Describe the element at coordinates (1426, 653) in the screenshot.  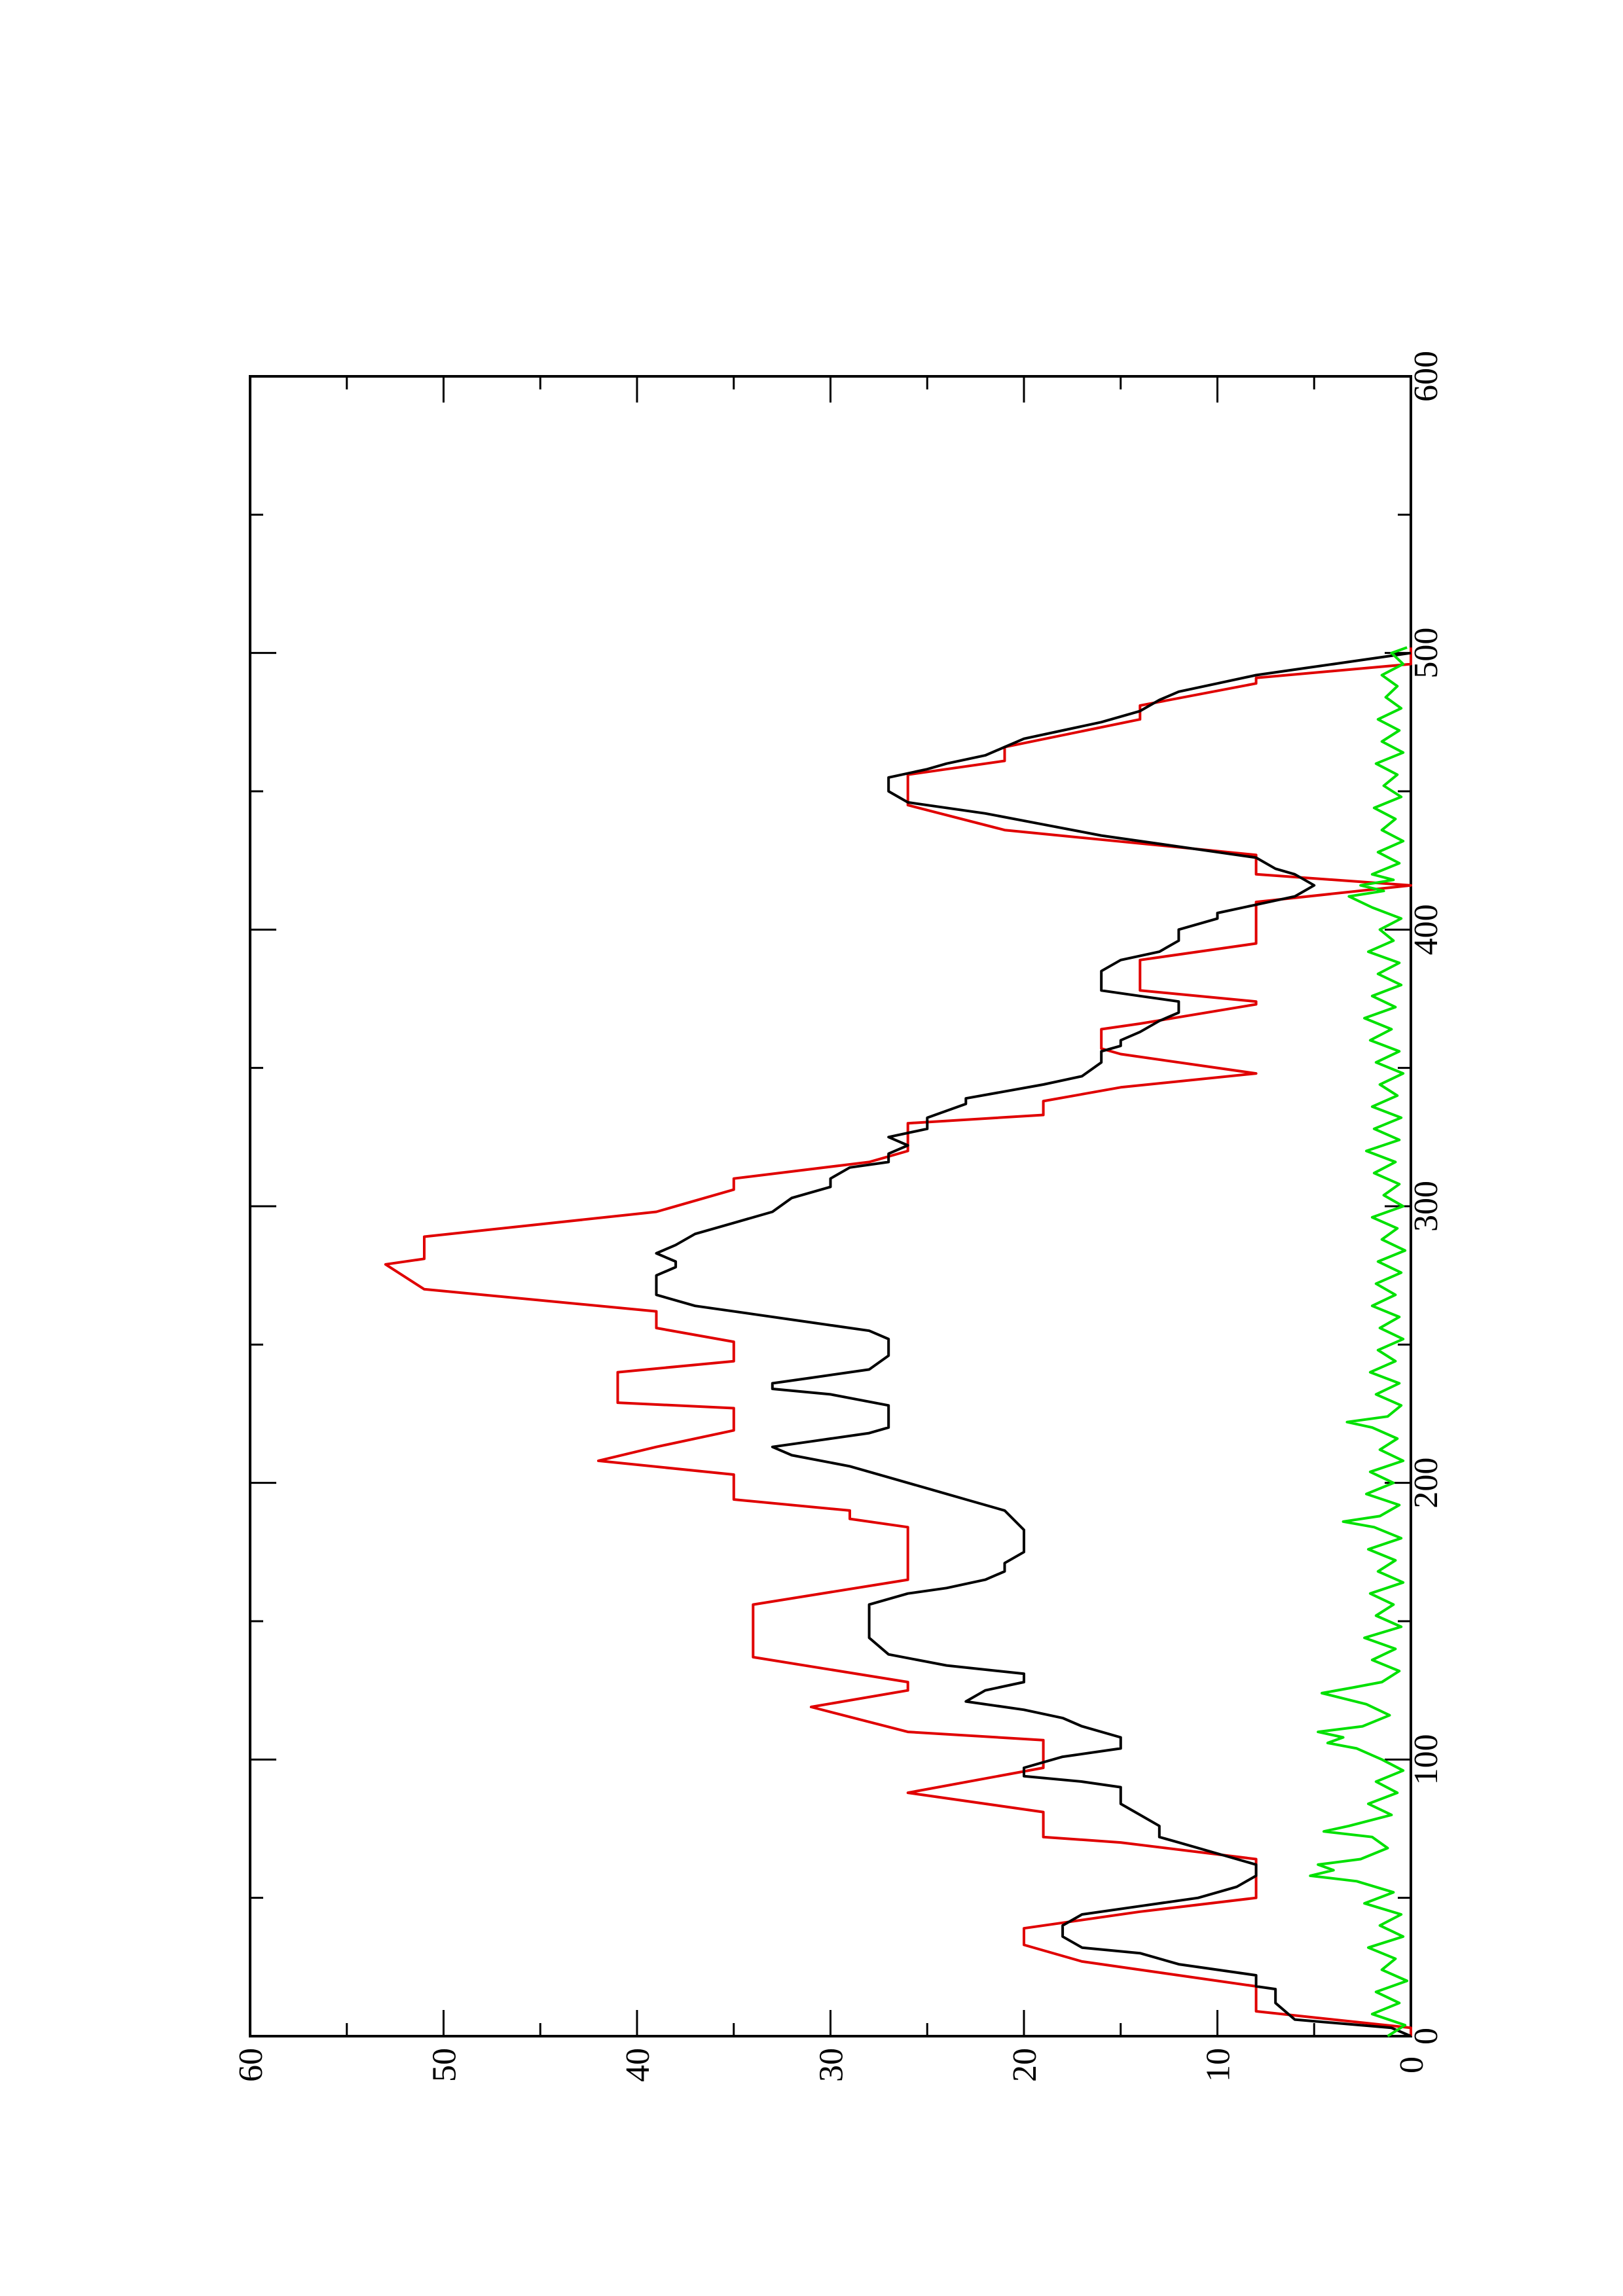
I see `x-tick-label: 500` at that location.